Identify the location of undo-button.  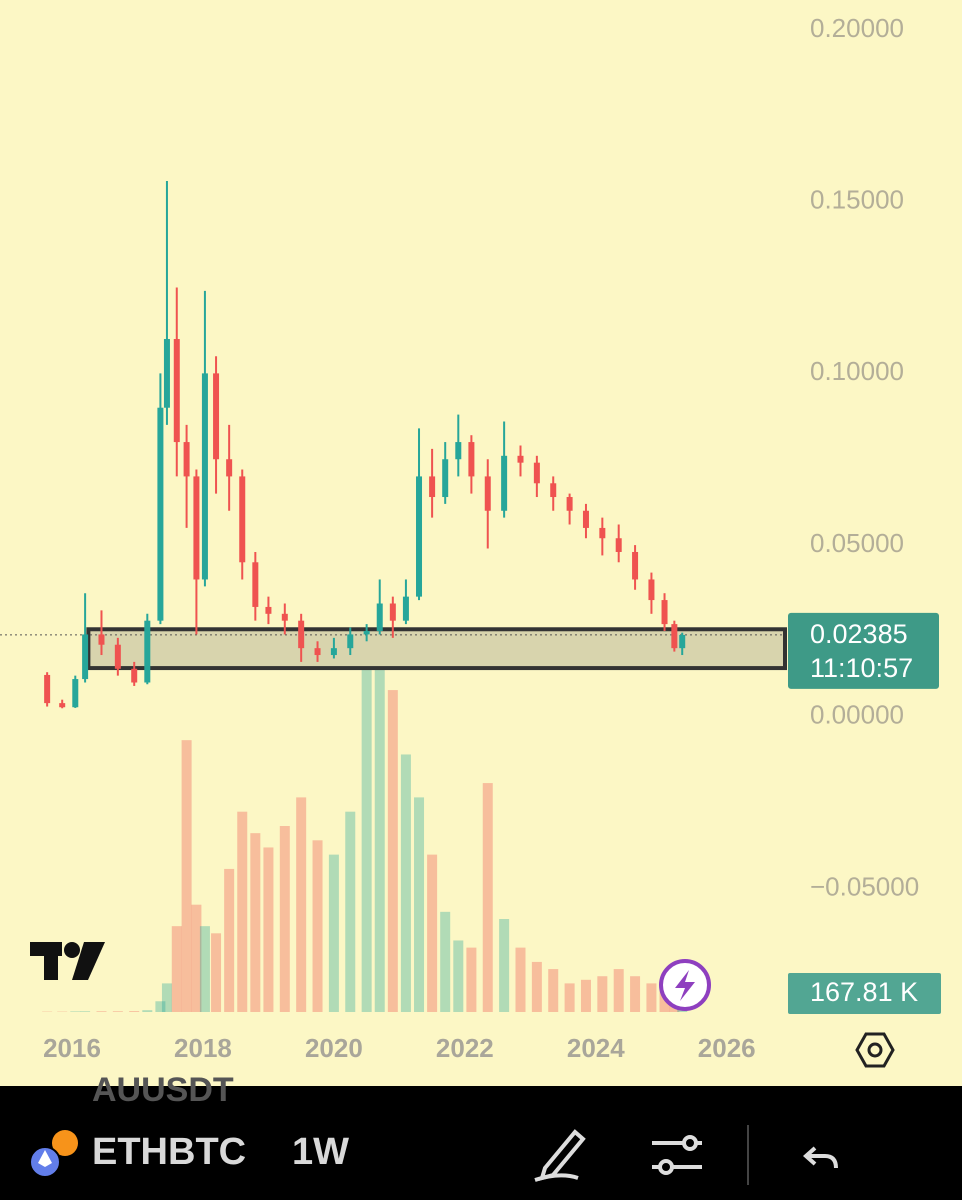
(820, 1157).